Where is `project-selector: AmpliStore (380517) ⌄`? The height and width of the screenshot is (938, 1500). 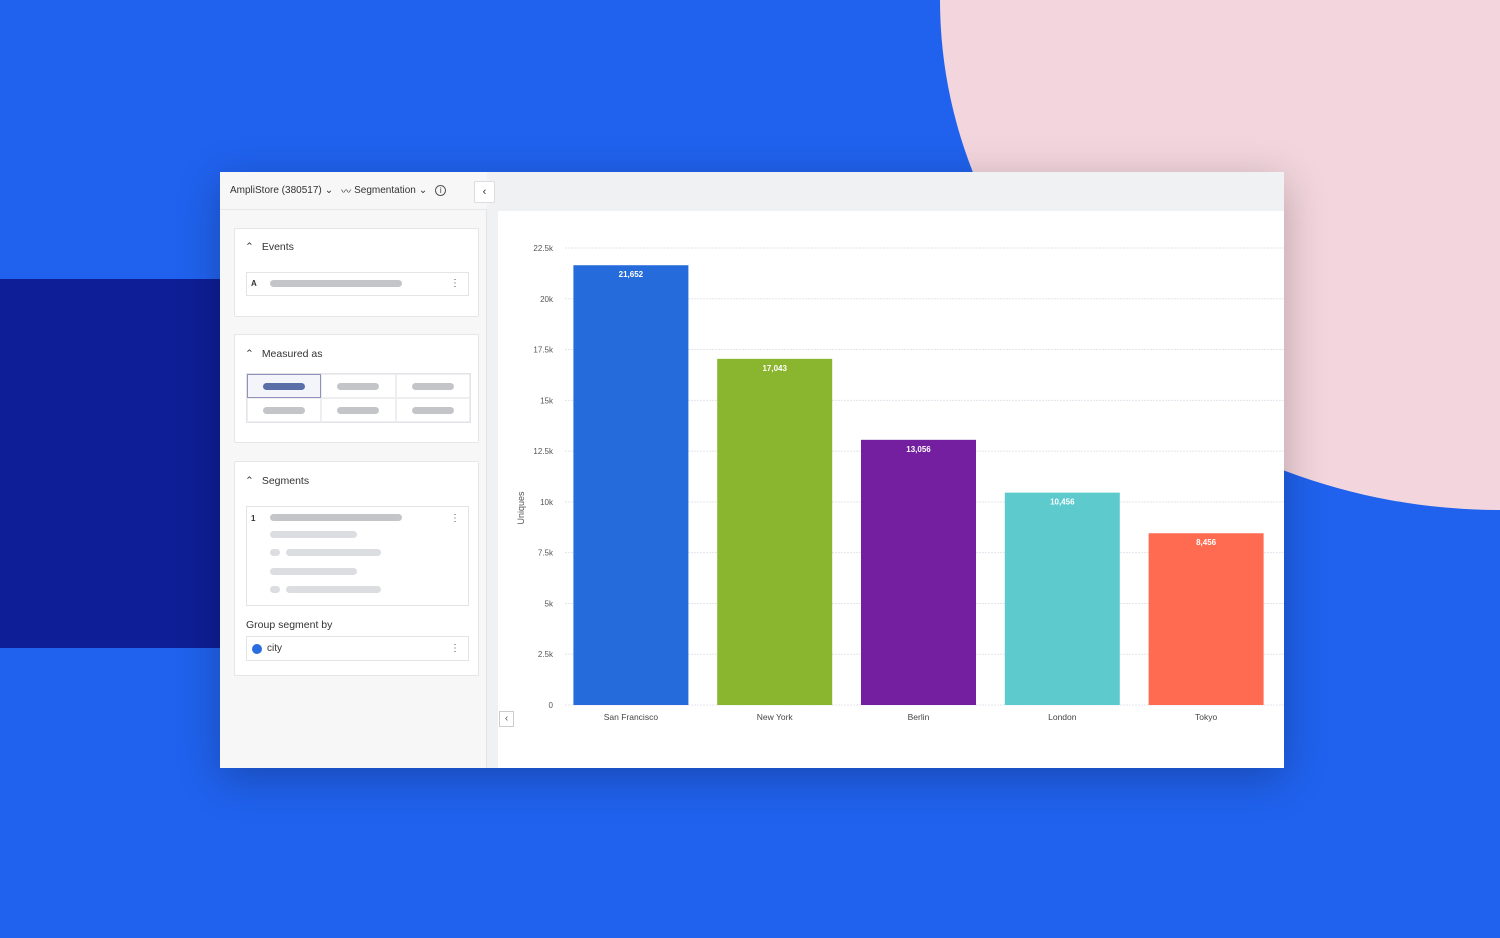 project-selector: AmpliStore (380517) ⌄ is located at coordinates (281, 190).